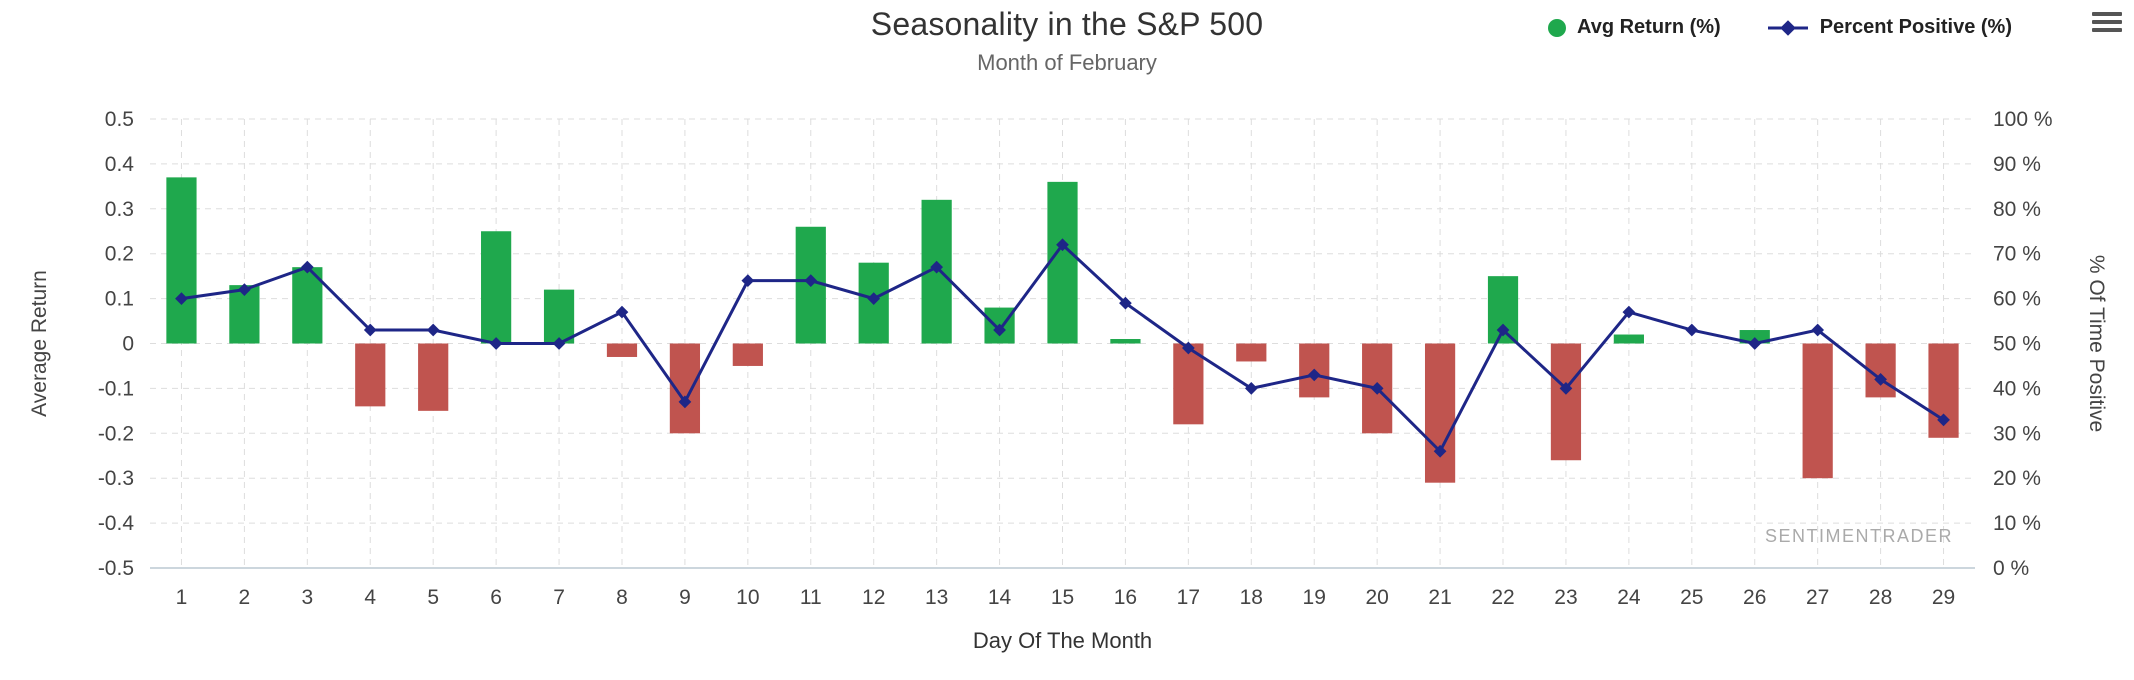  I want to click on svg-text: 20, so click(1376, 597).